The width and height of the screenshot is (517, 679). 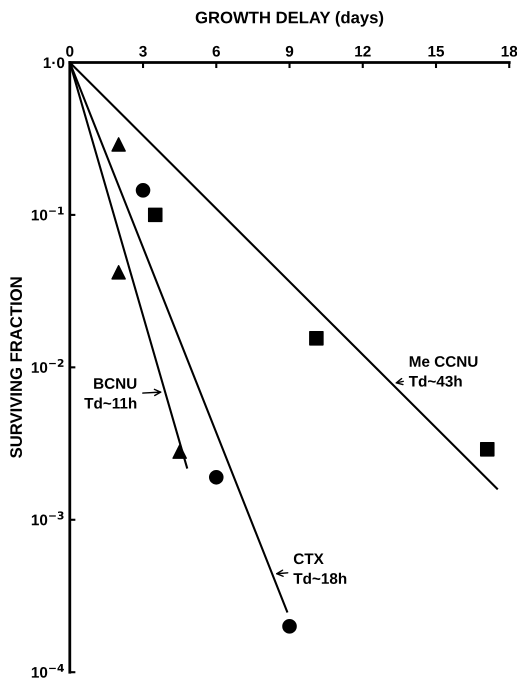 I want to click on x-tick-label: 6, so click(x=216, y=51).